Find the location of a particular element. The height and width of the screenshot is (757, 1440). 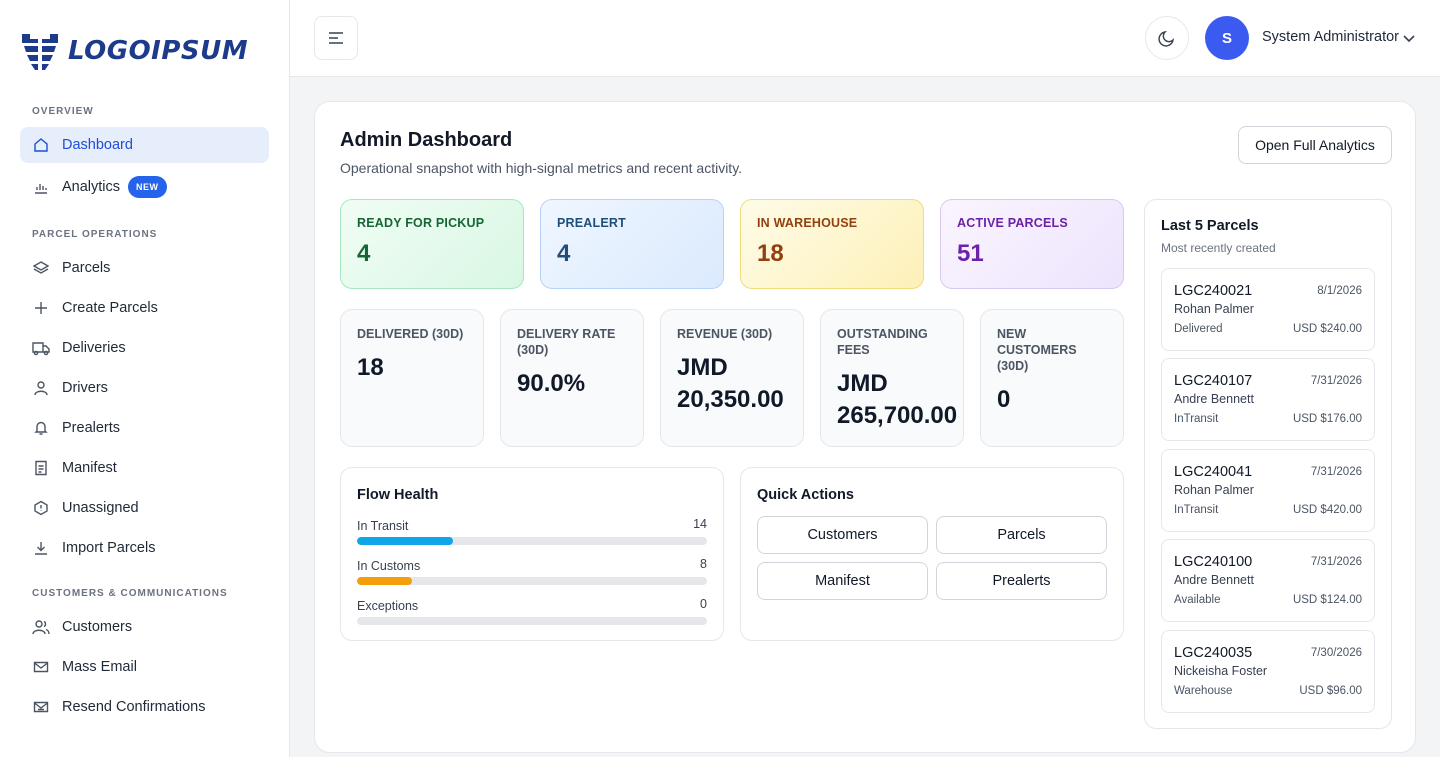

menu-toggle-button is located at coordinates (336, 38).